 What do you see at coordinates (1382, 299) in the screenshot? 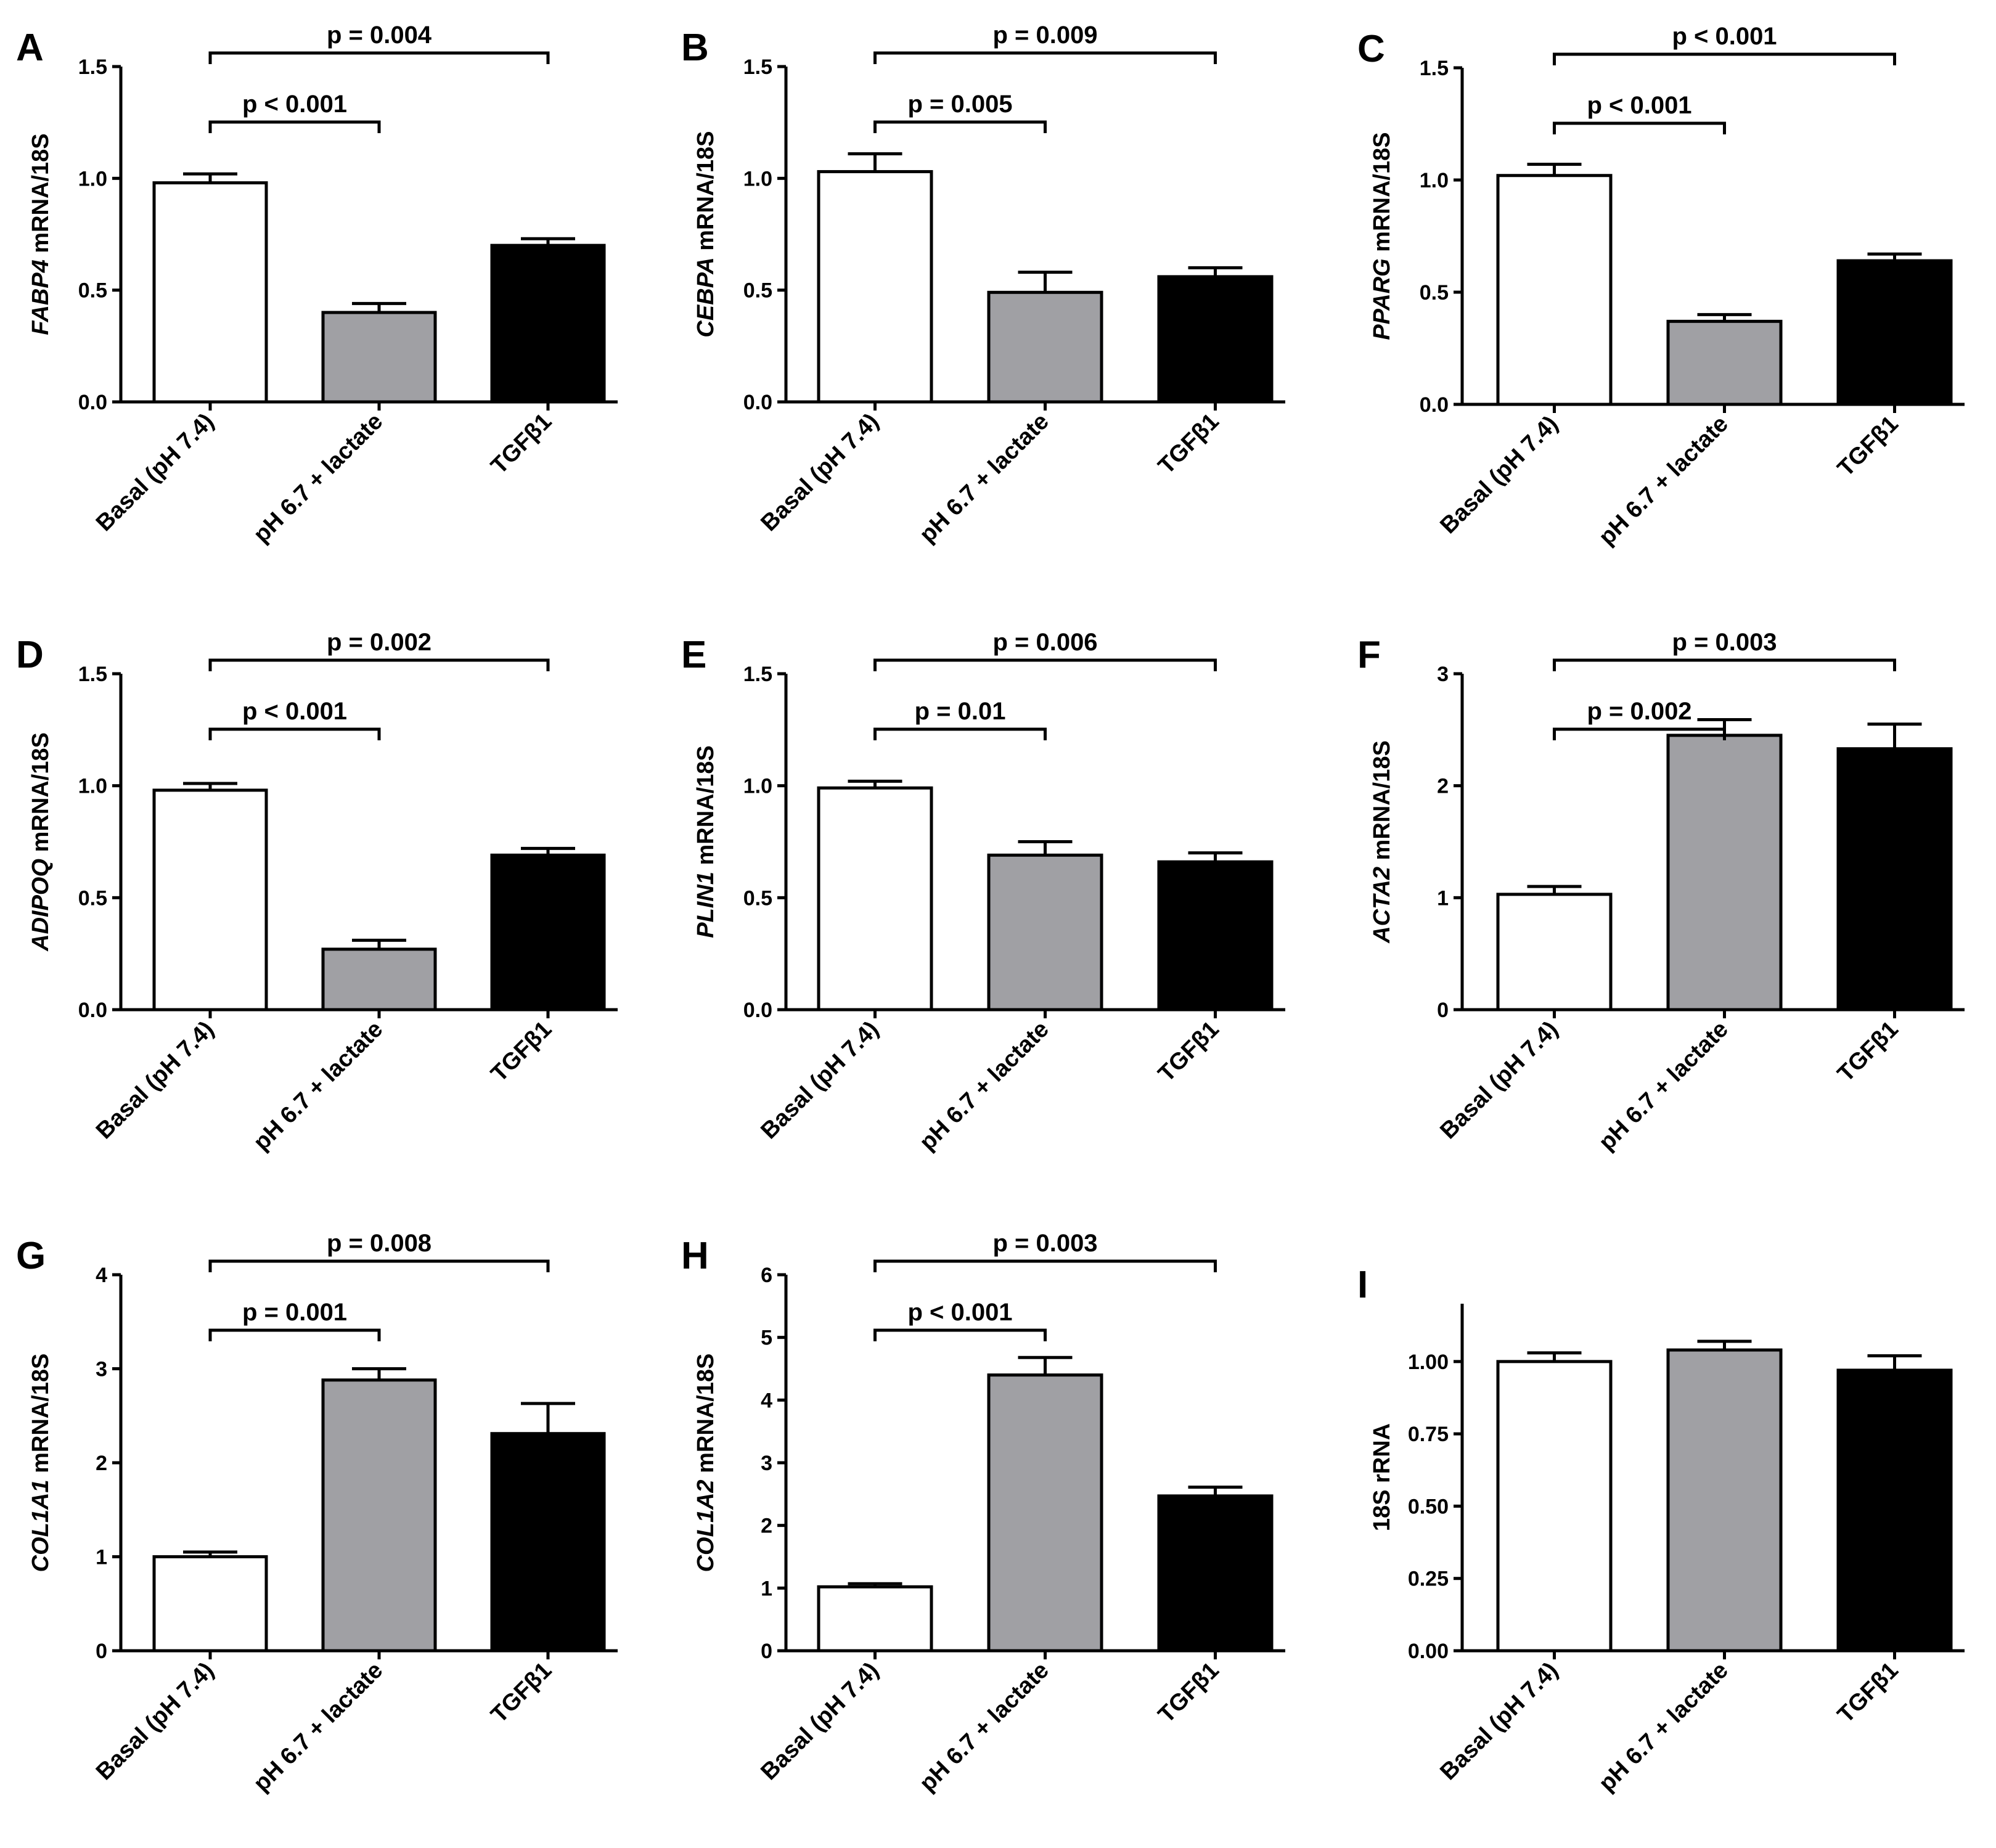
I see `y-axis-gene: PPARG` at bounding box center [1382, 299].